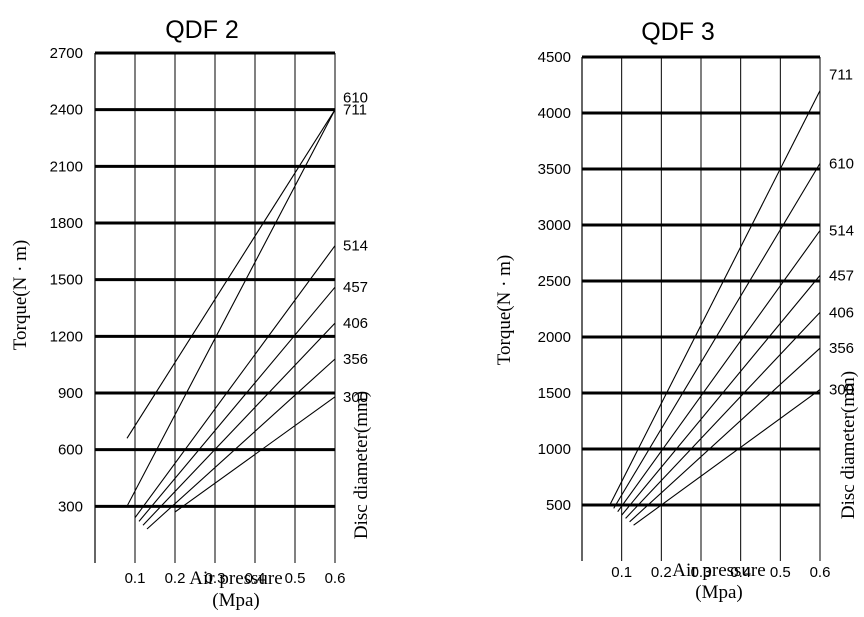  What do you see at coordinates (66, 53) in the screenshot?
I see `y-tick-label: 2700` at bounding box center [66, 53].